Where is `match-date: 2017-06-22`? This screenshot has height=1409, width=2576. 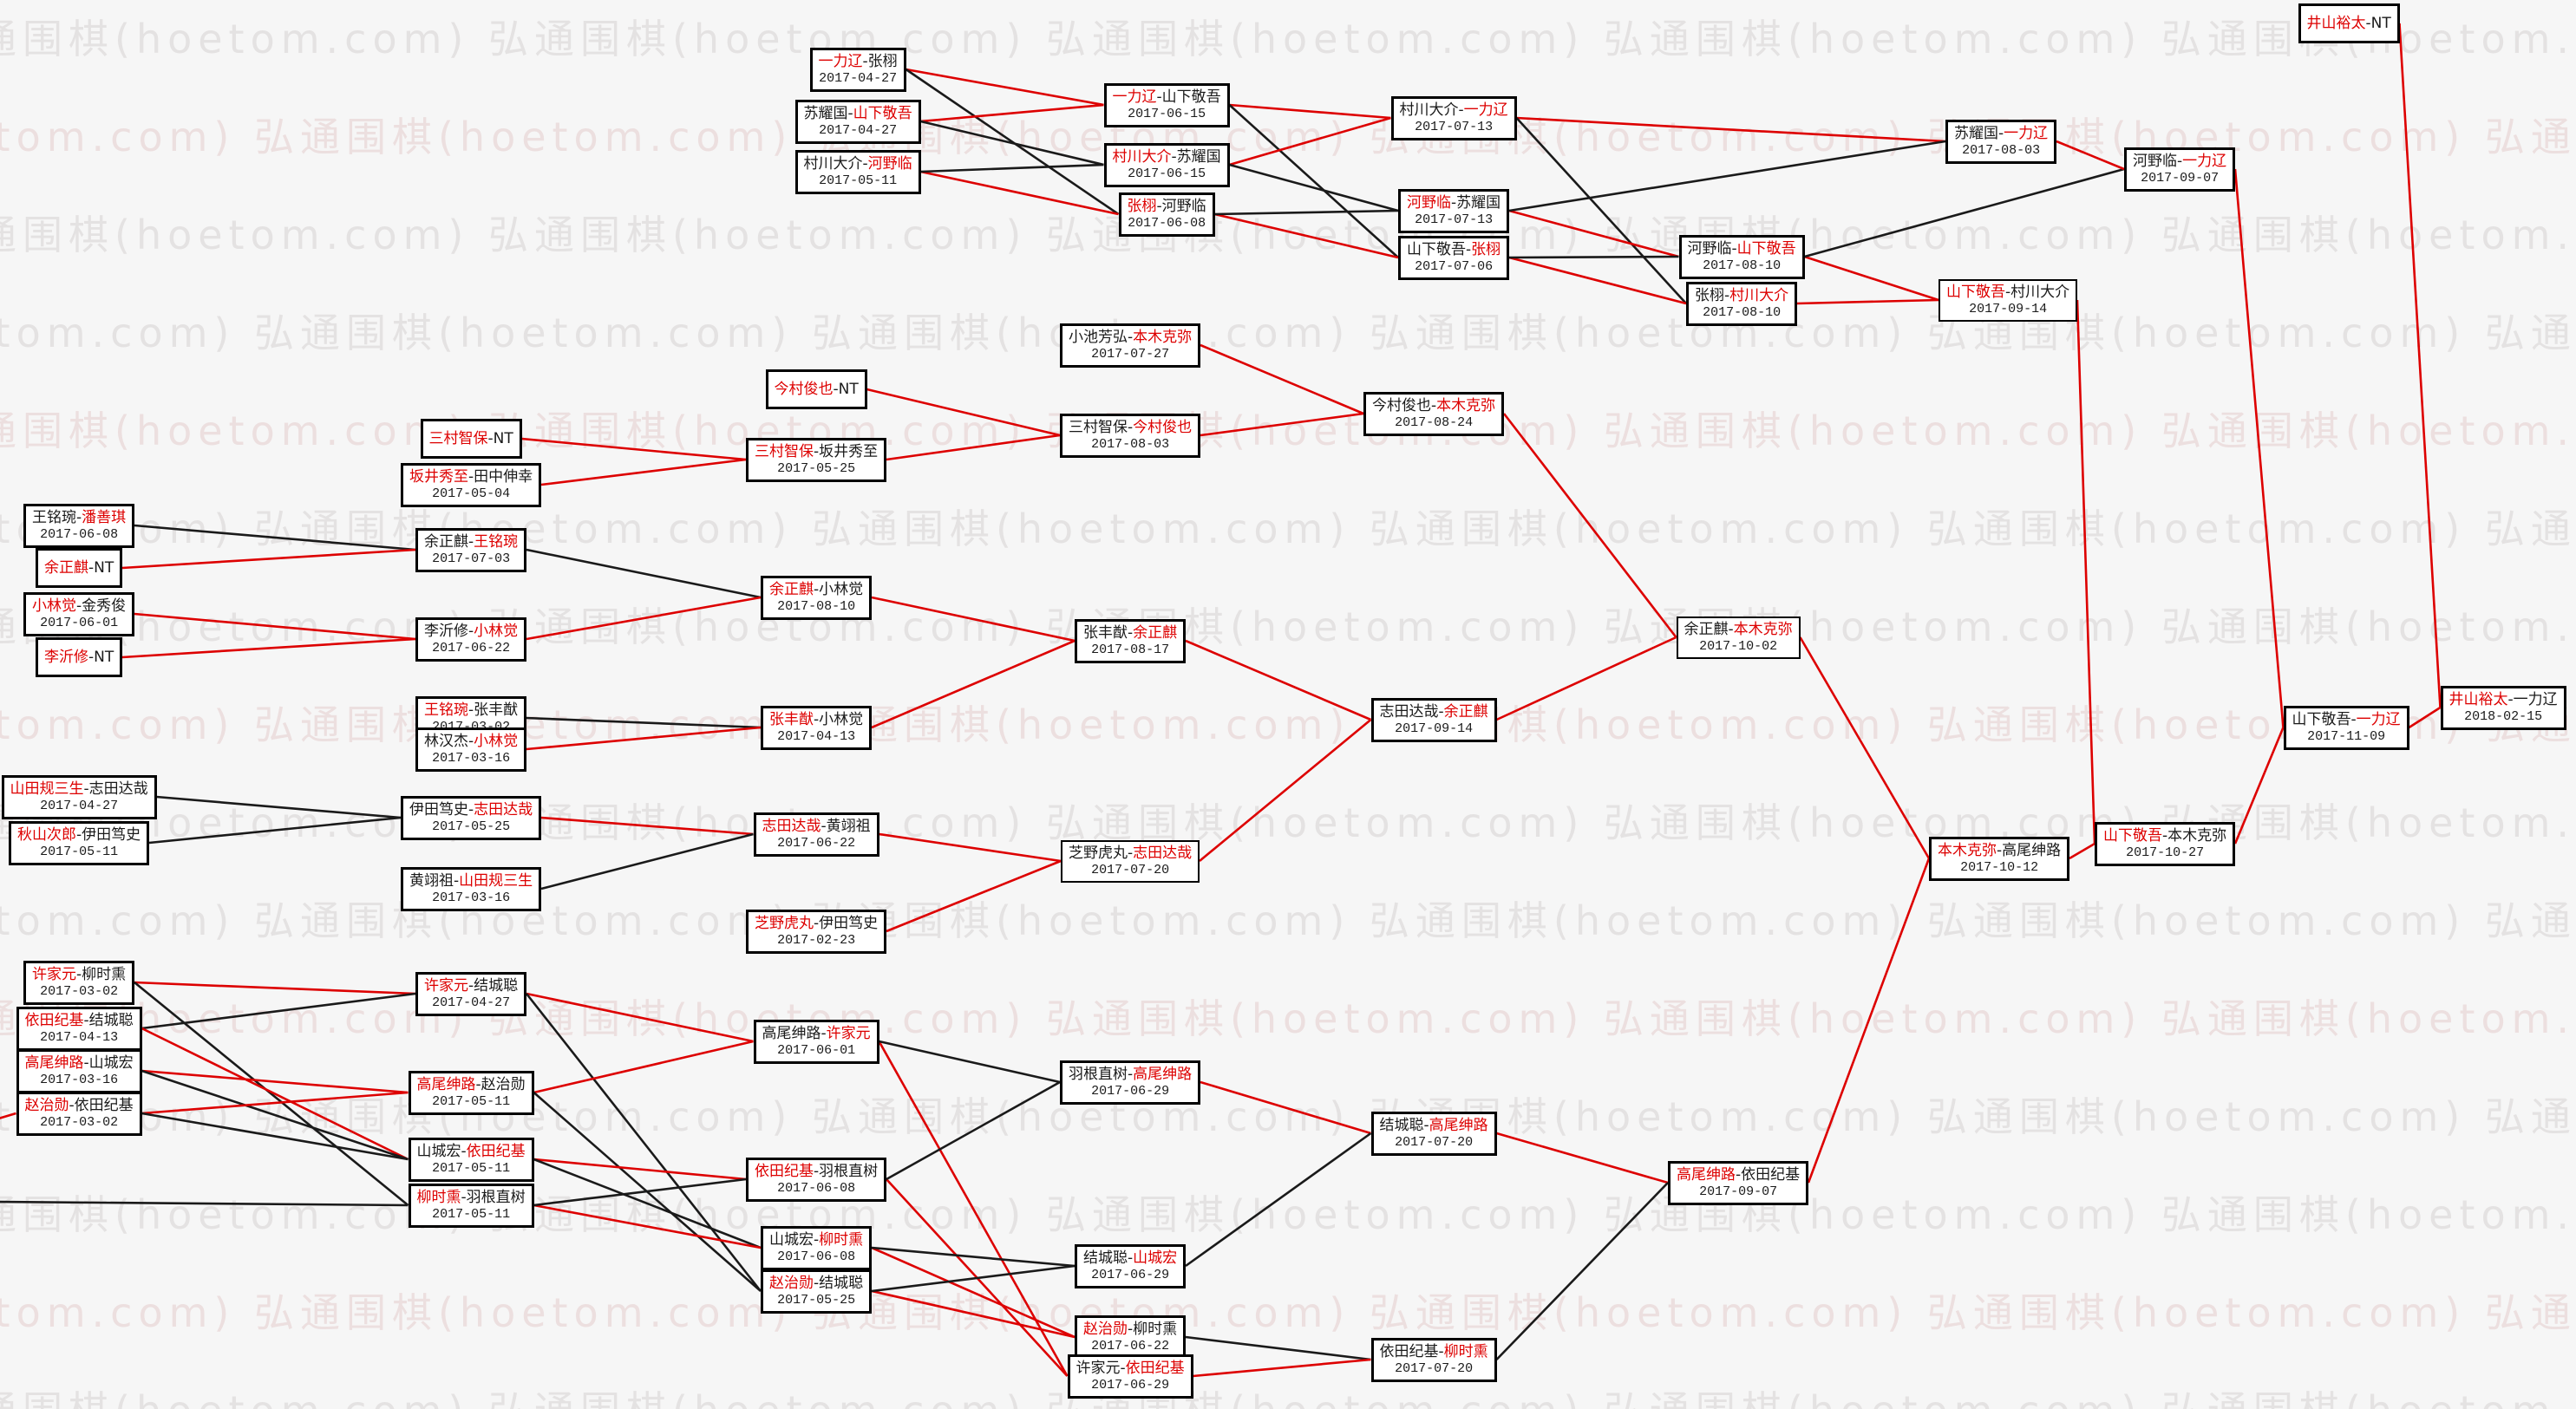
match-date: 2017-06-22 is located at coordinates (816, 843).